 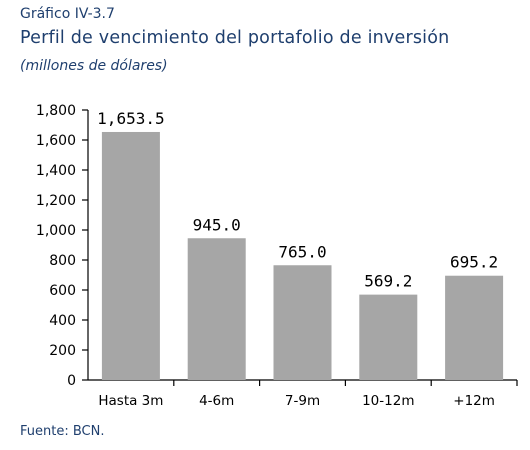 What do you see at coordinates (62, 261) in the screenshot?
I see `y-tick-label: 800` at bounding box center [62, 261].